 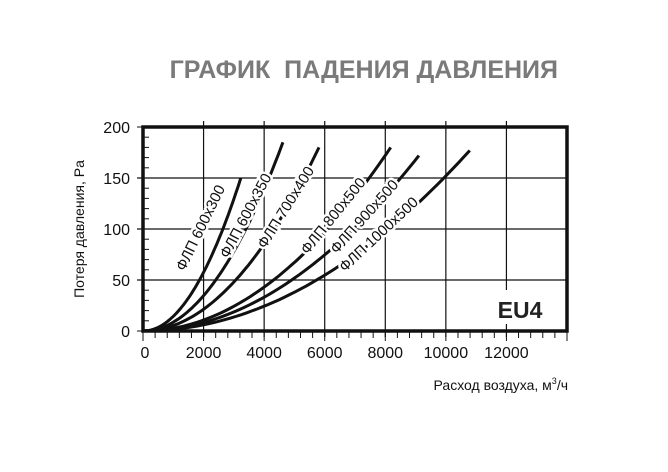 I want to click on x-tick-label: 4000, so click(x=264, y=353).